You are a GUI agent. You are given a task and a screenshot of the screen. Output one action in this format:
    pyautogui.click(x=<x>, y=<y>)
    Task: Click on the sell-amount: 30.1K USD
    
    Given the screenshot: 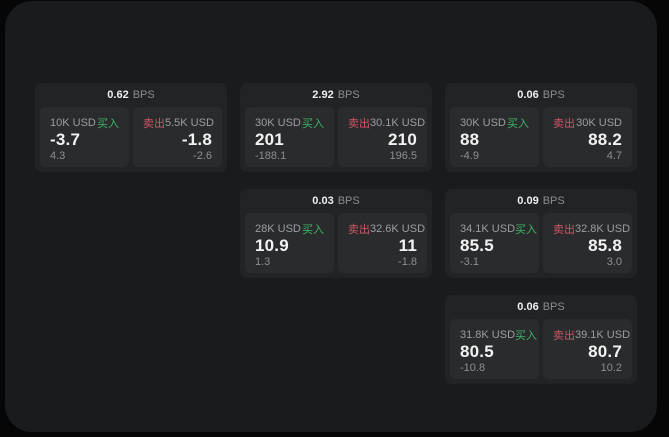 What is the action you would take?
    pyautogui.click(x=398, y=123)
    